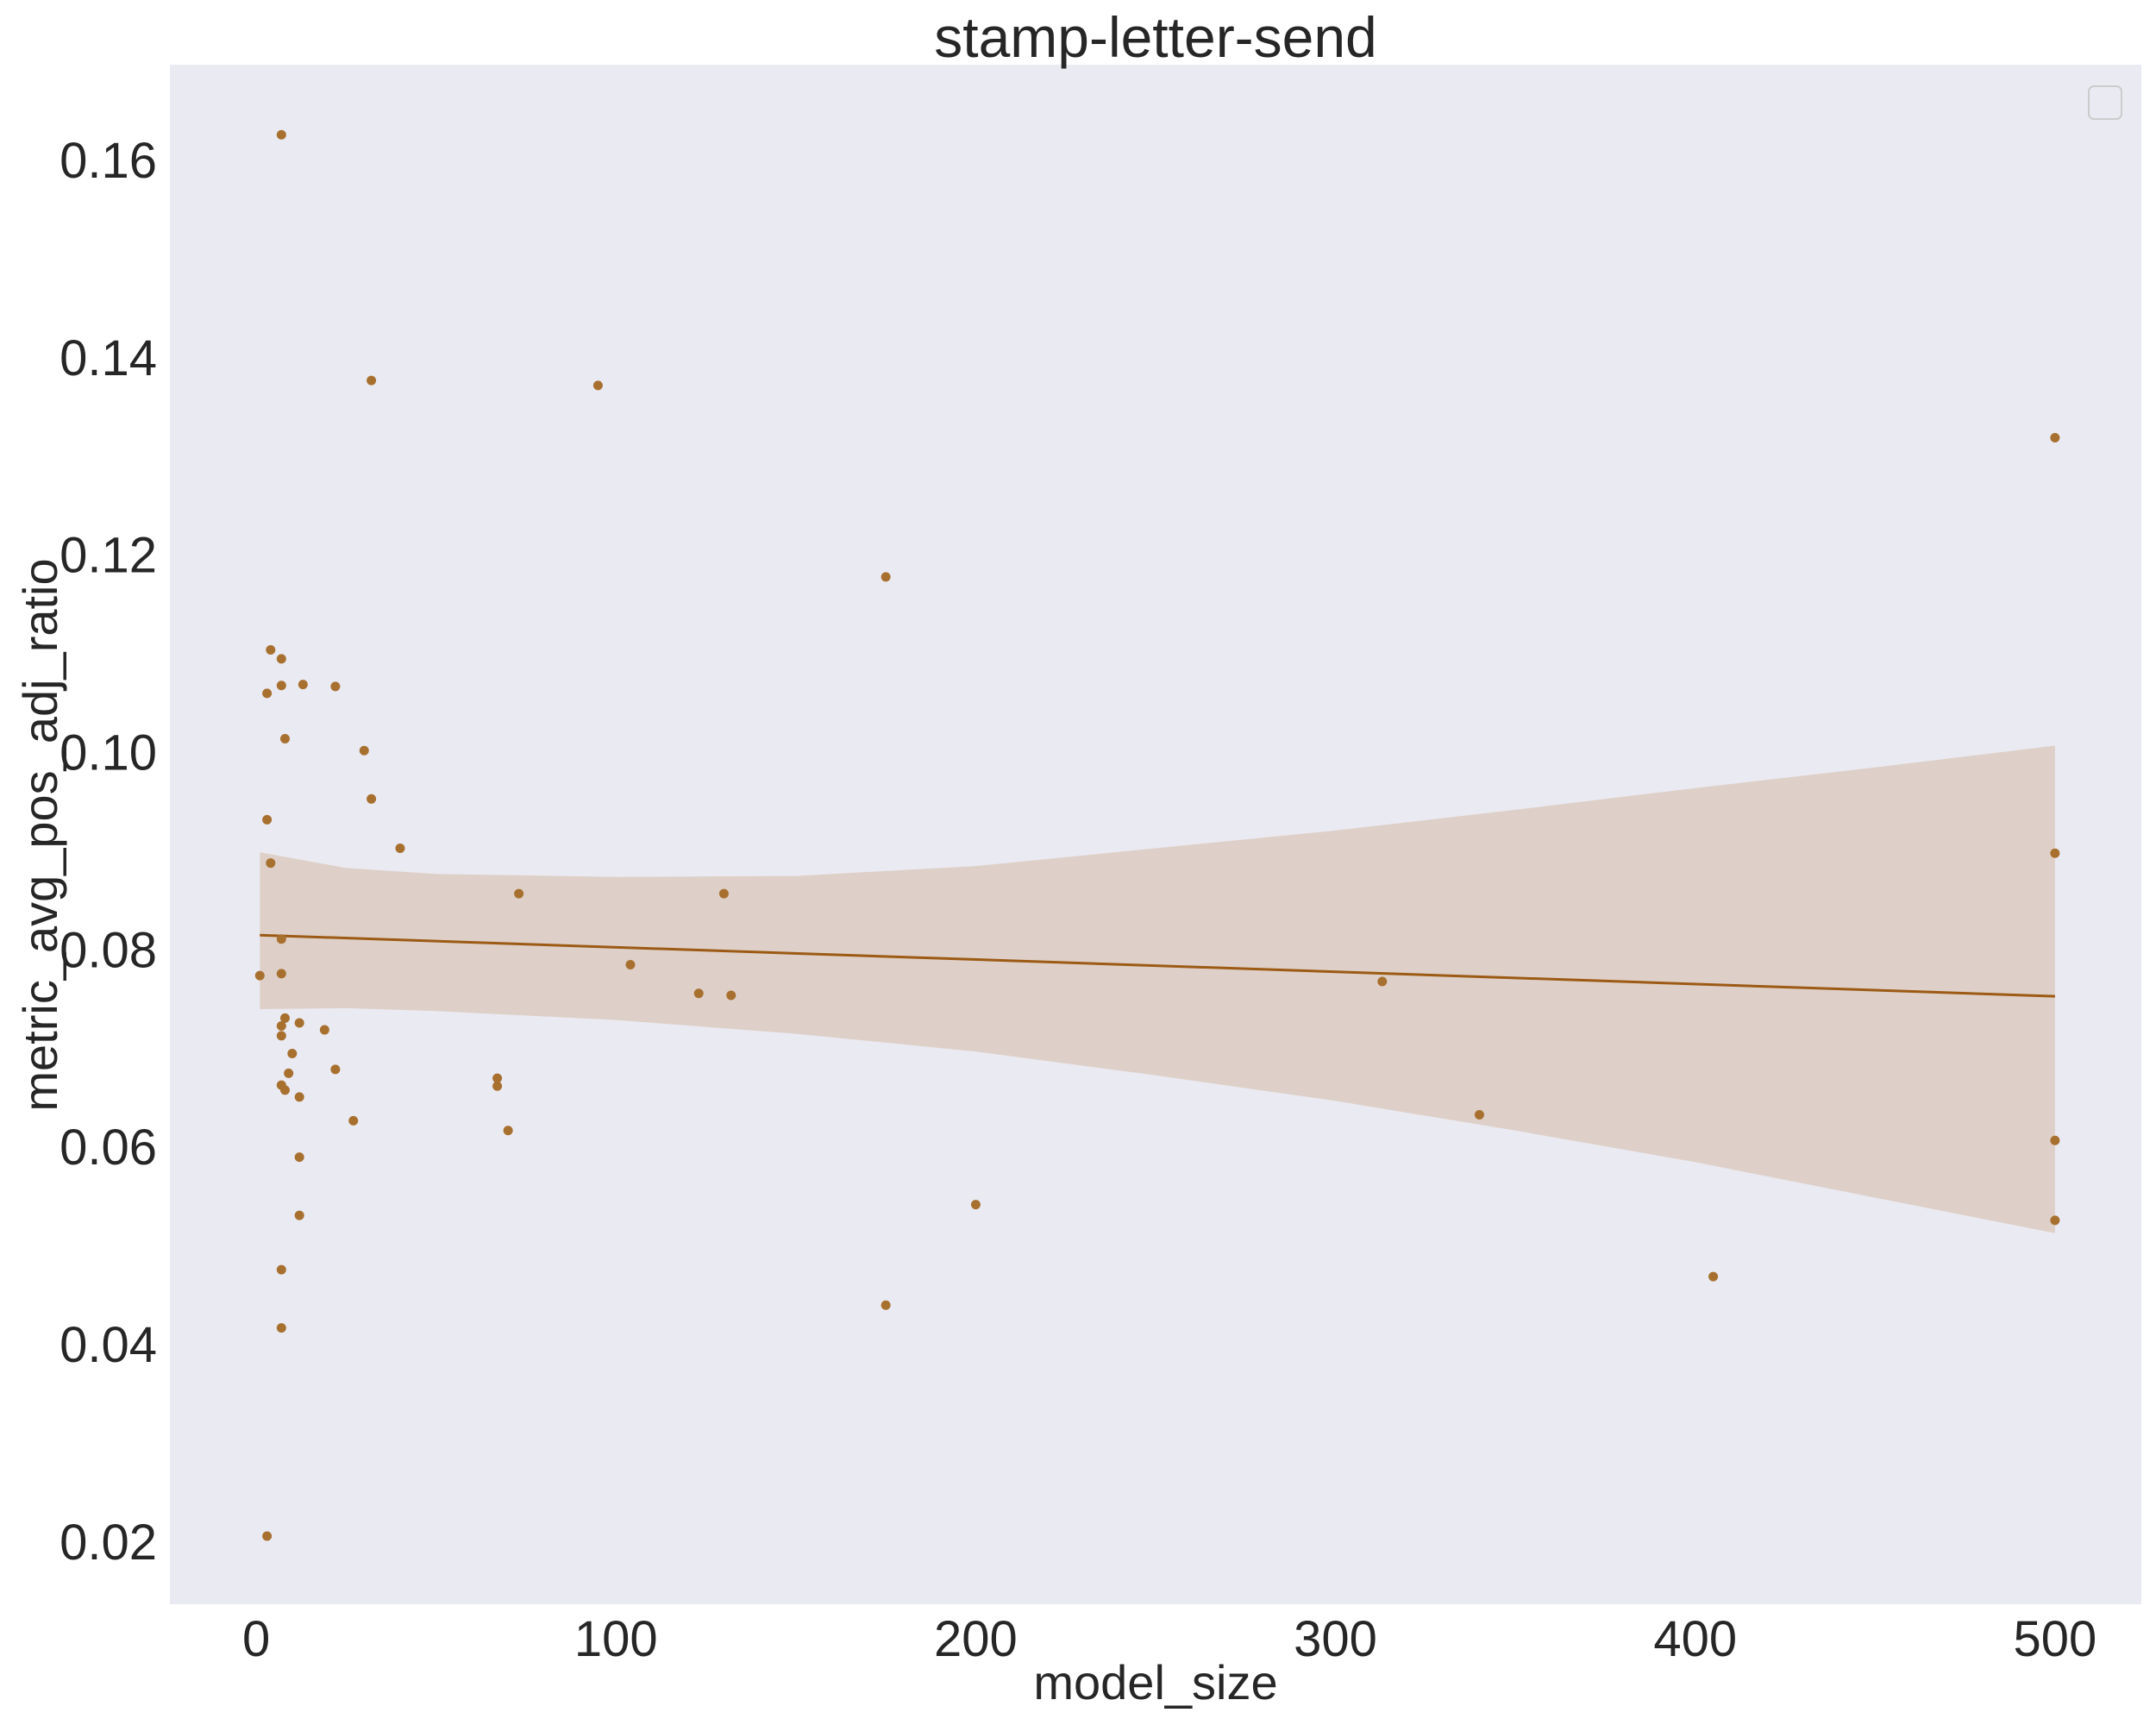  Describe the element at coordinates (256, 1639) in the screenshot. I see `x-tick-label: 0` at that location.